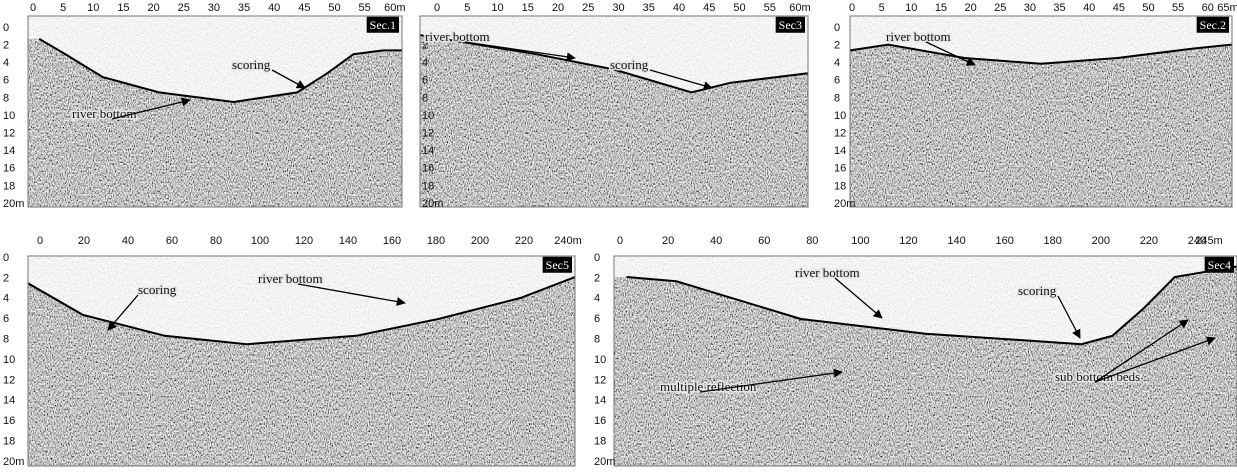  Describe the element at coordinates (568, 241) in the screenshot. I see `x-tick-label: 240m` at that location.